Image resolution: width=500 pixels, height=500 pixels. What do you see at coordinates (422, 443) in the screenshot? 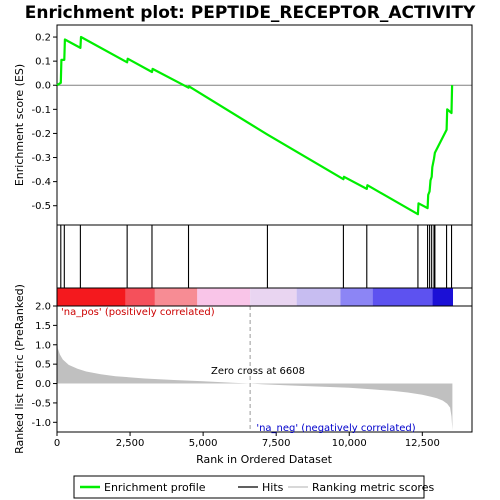
I see `x-tick-label: 12,500` at bounding box center [422, 443].